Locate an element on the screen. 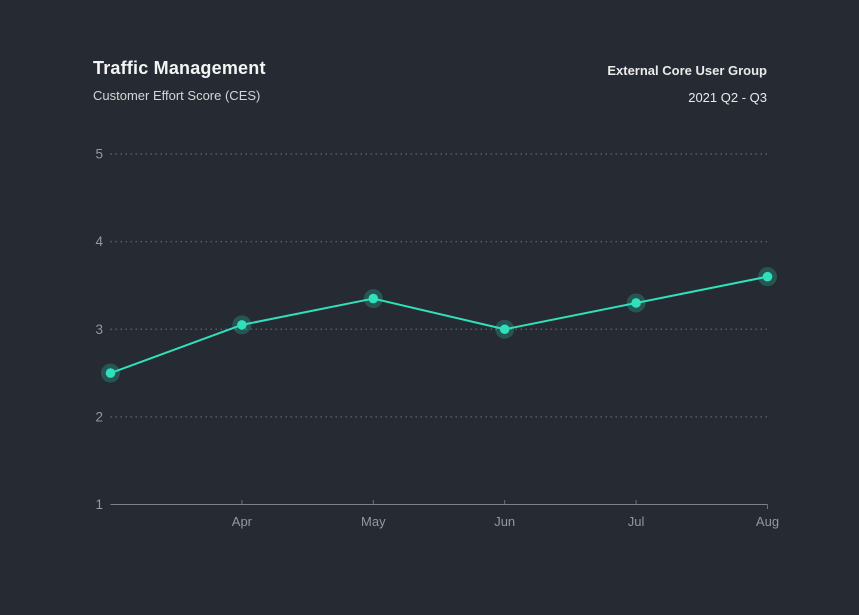  y-axis-label-5: 5 is located at coordinates (99, 154).